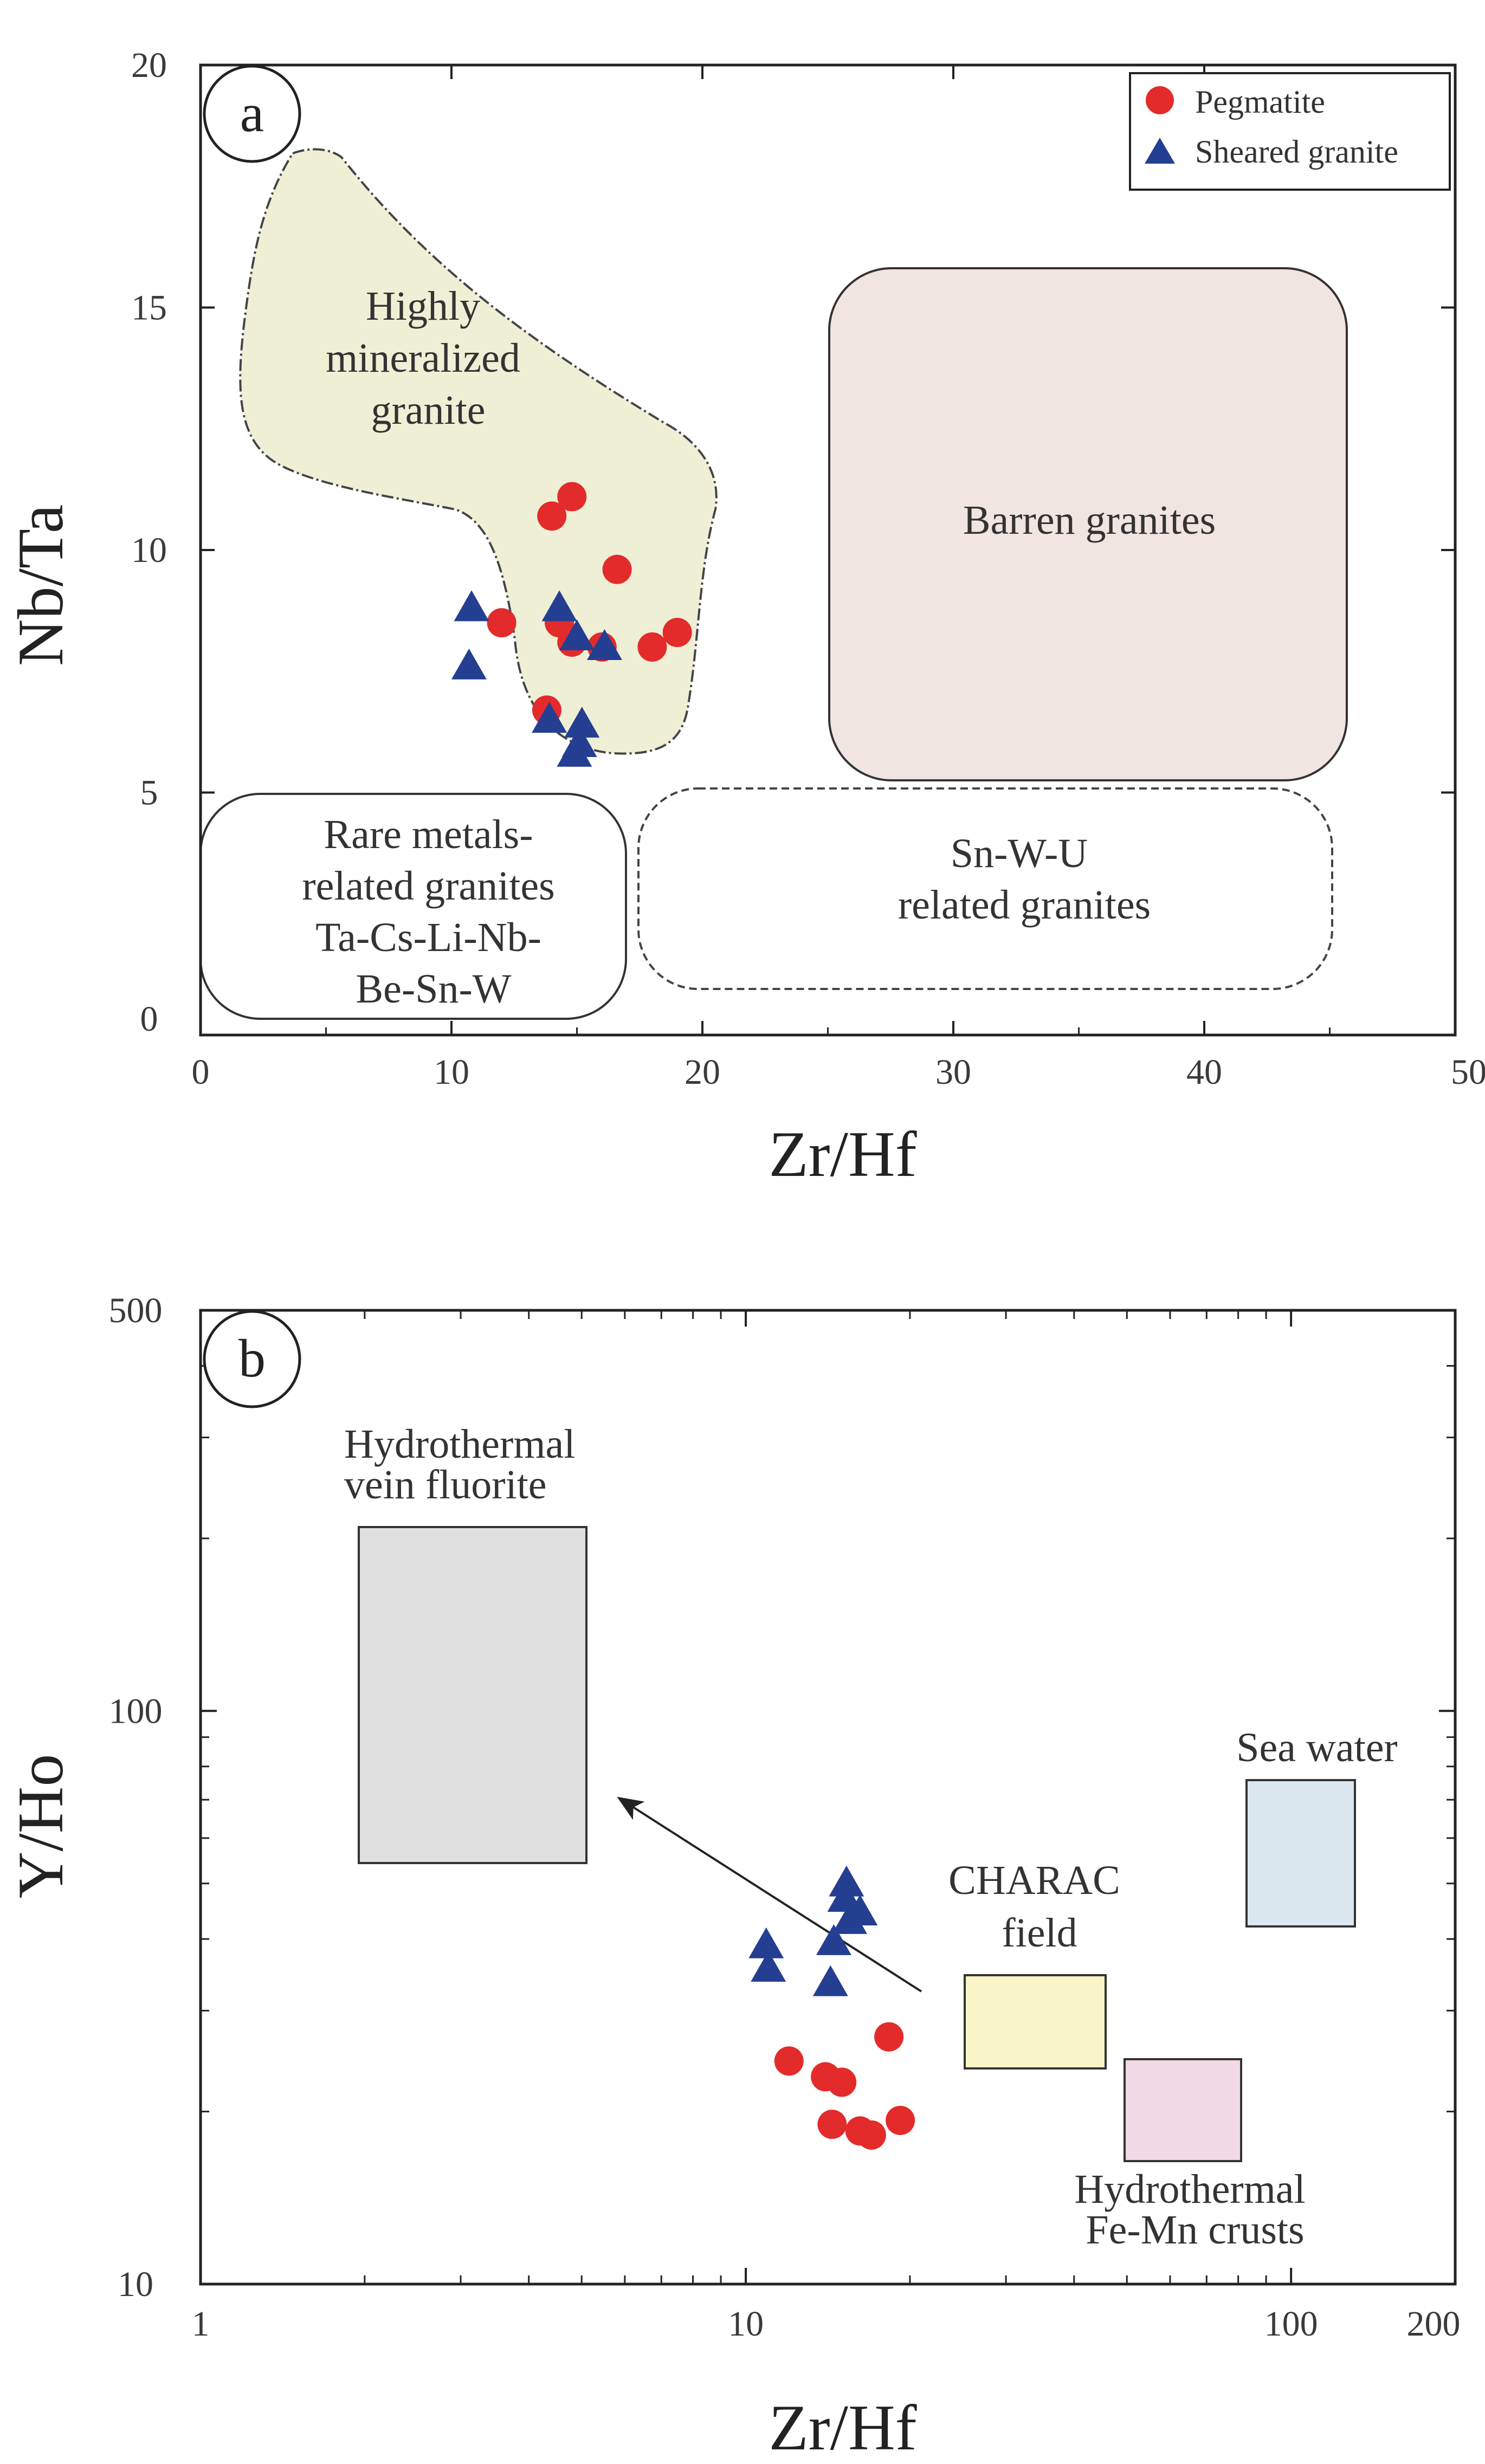 This screenshot has width=1485, height=2464. What do you see at coordinates (953, 1072) in the screenshot?
I see `x-tick-label-a: 30` at bounding box center [953, 1072].